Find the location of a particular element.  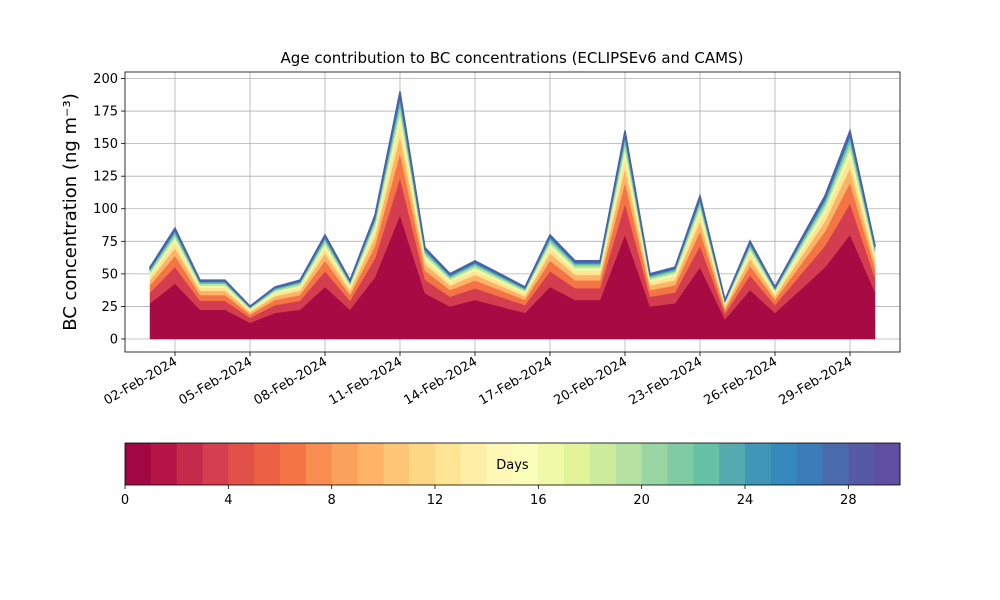

colorbar-label: Days is located at coordinates (512, 465).